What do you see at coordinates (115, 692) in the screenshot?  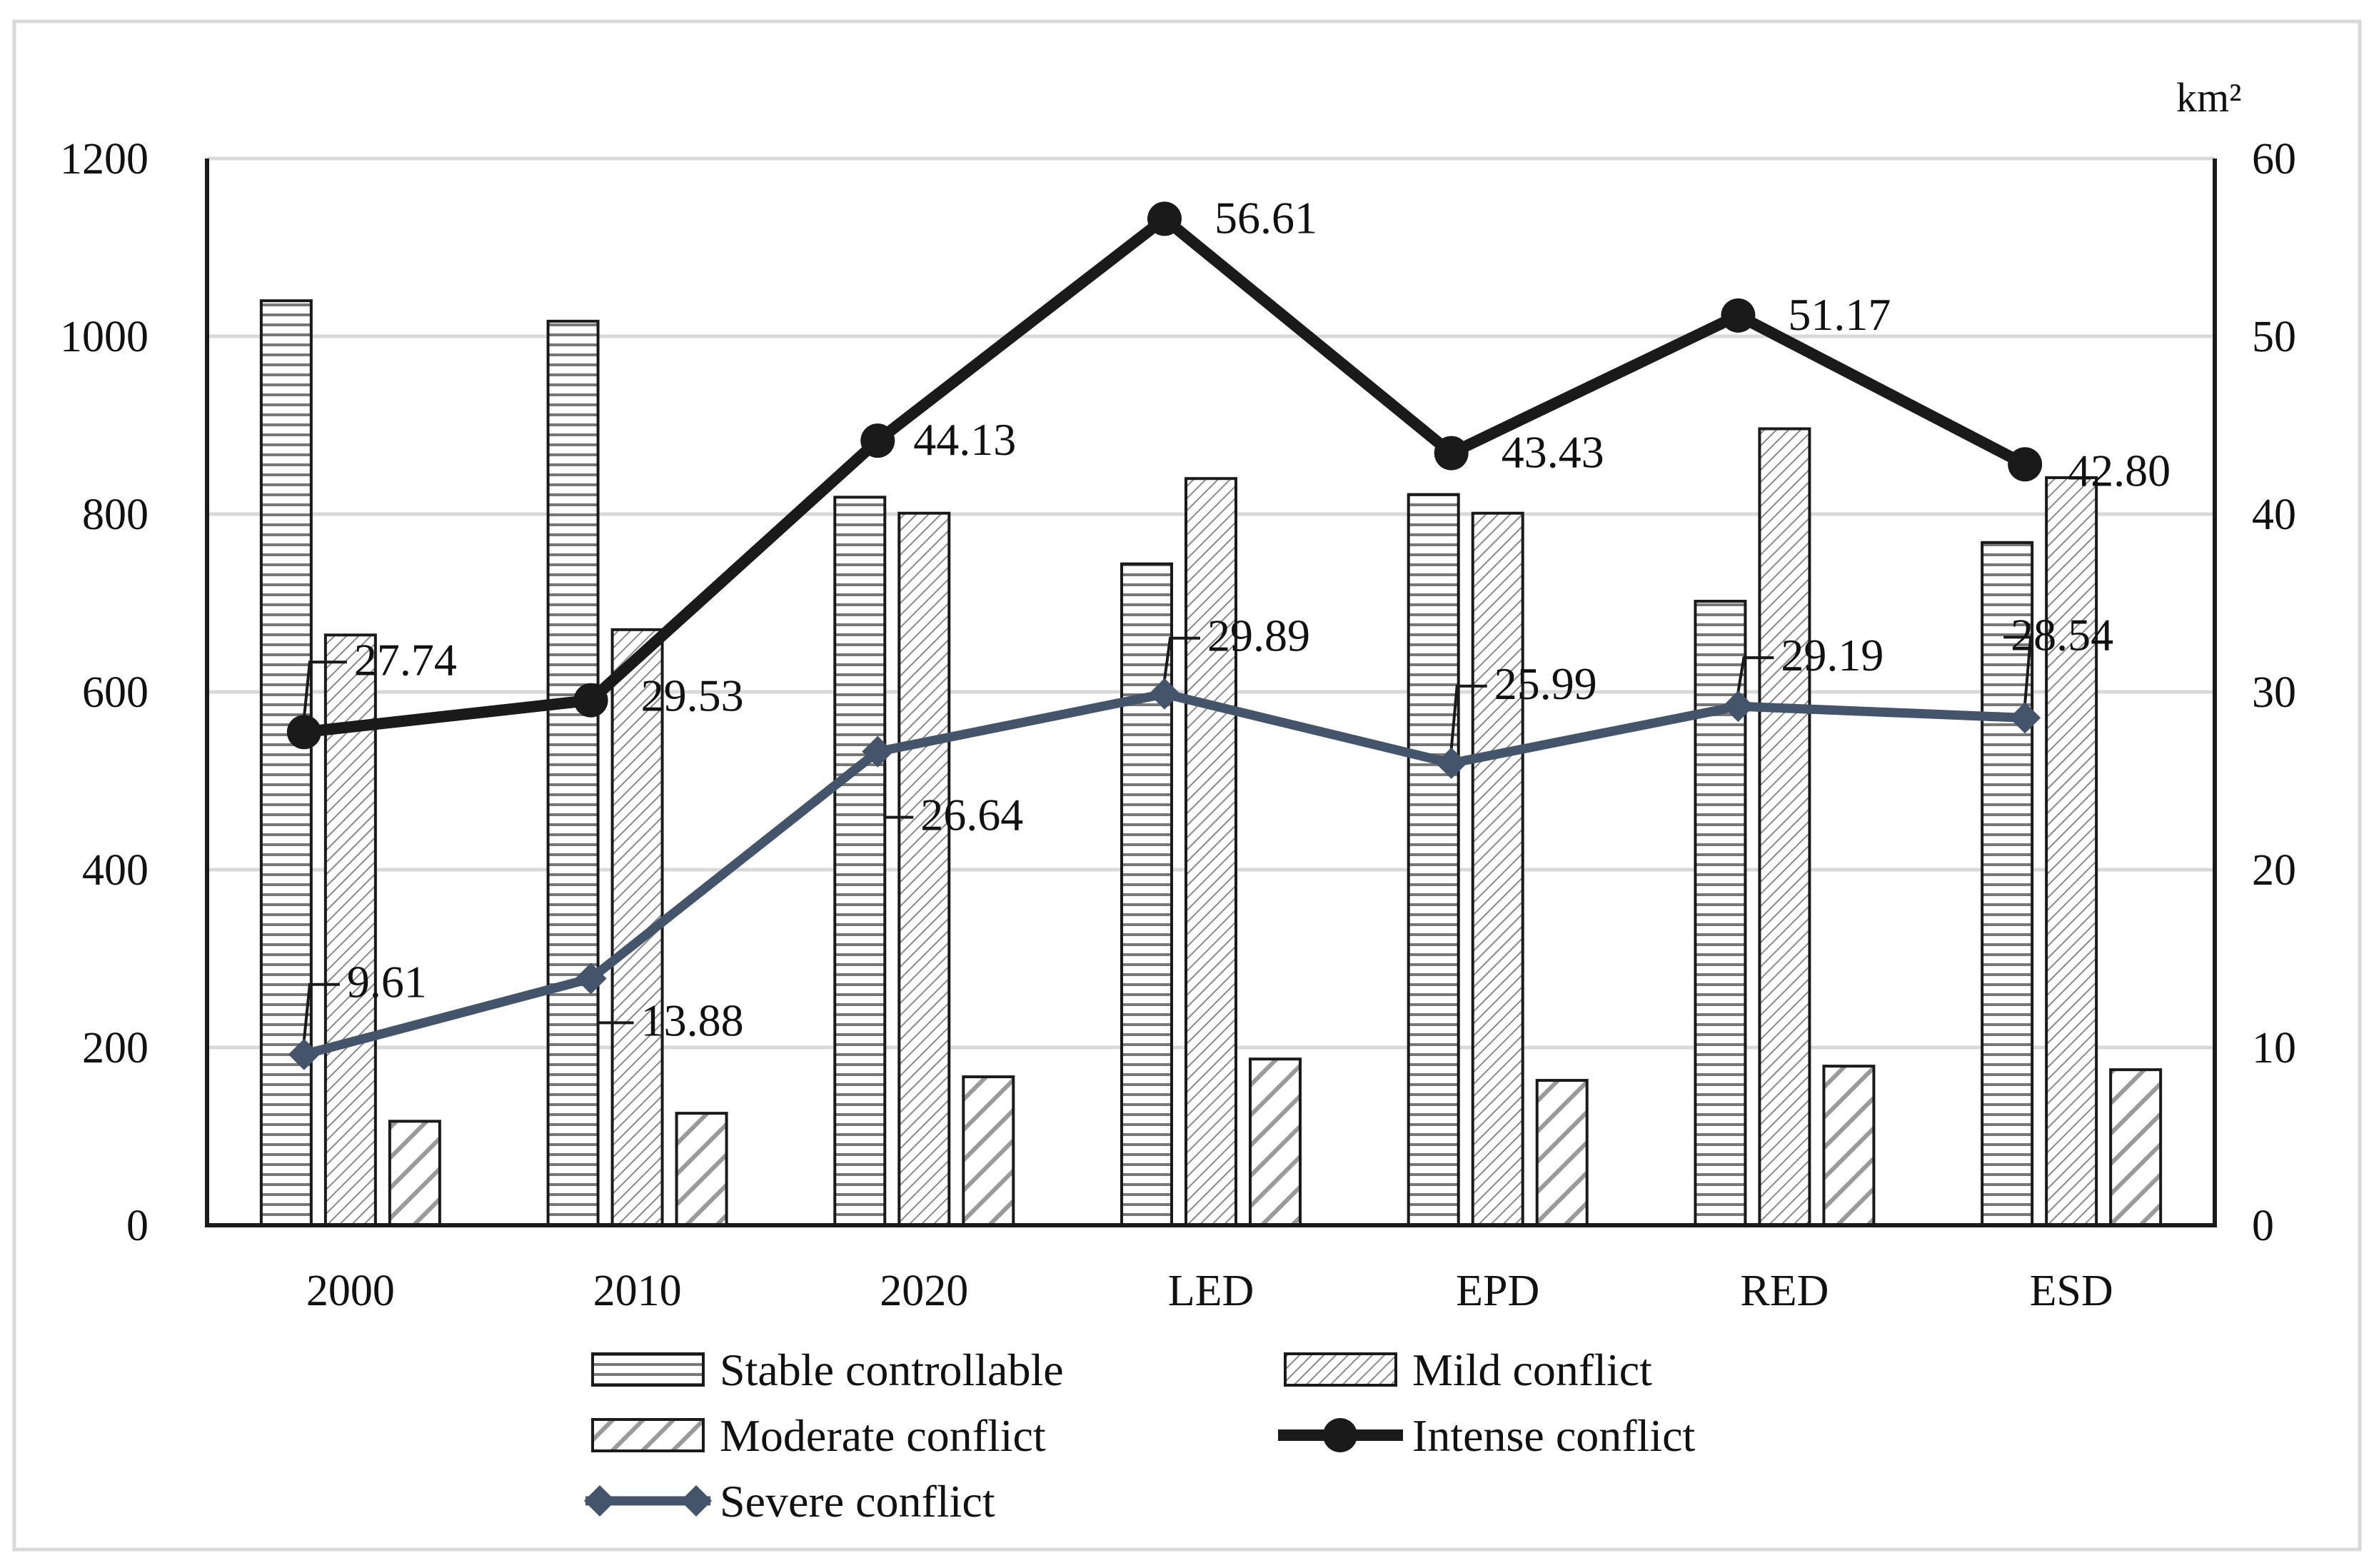 I see `left-axis-tick-label: 600` at bounding box center [115, 692].